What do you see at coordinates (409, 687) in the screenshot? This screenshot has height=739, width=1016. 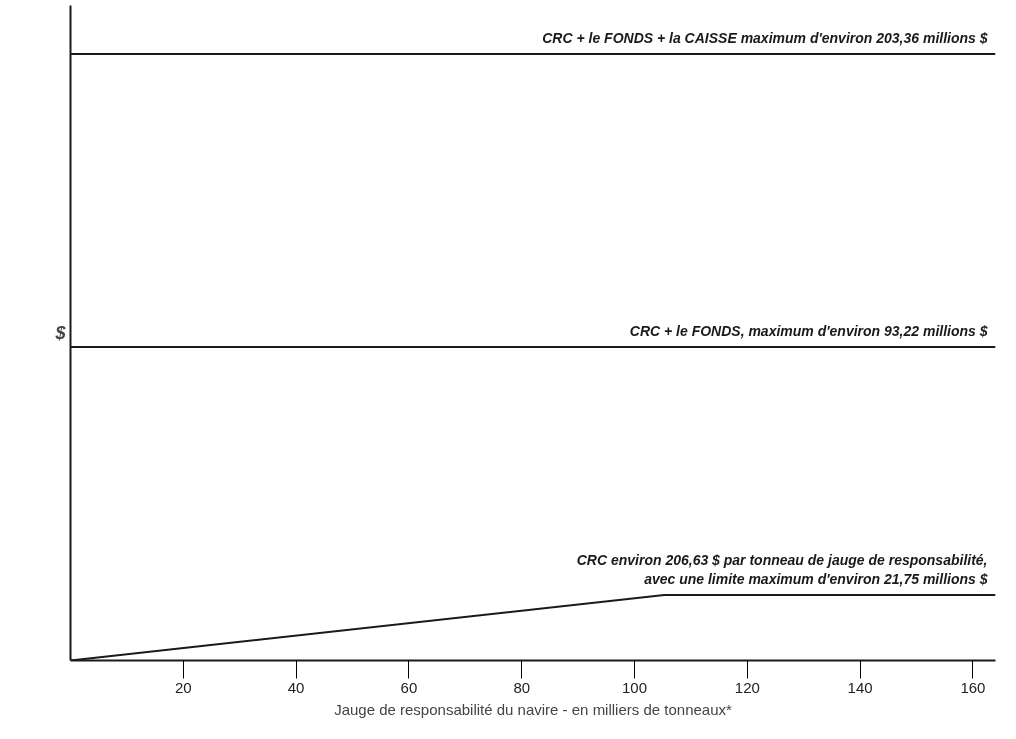 I see `x-tick-label: 60` at bounding box center [409, 687].